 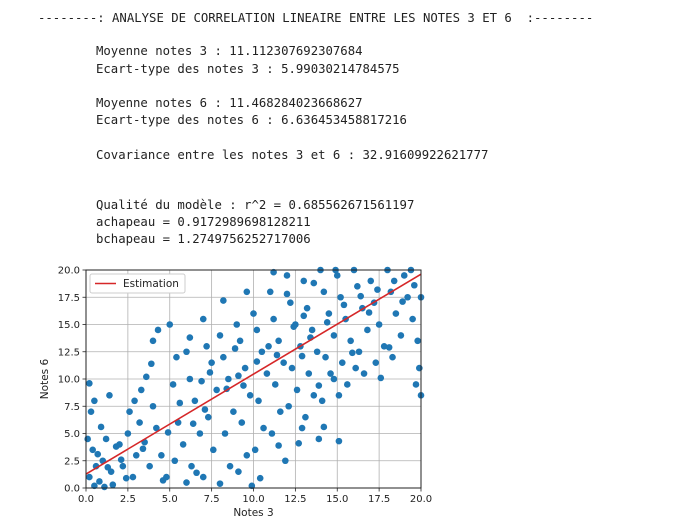 What do you see at coordinates (253, 513) in the screenshot?
I see `x-axis-label: Notes 3` at bounding box center [253, 513].